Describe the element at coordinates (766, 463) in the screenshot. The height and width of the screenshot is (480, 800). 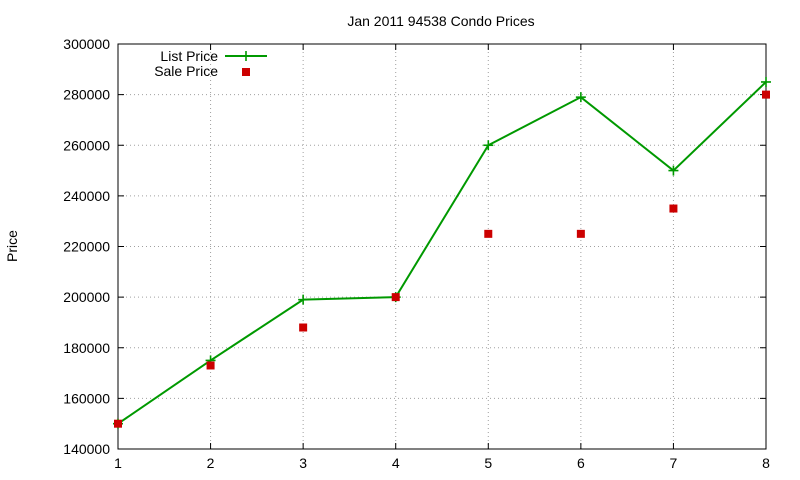
I see `x-tick-label: 8` at that location.